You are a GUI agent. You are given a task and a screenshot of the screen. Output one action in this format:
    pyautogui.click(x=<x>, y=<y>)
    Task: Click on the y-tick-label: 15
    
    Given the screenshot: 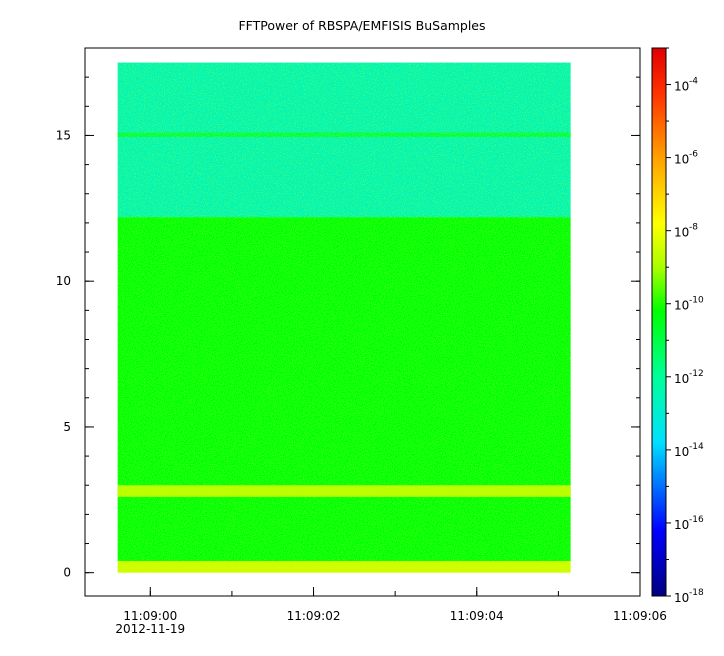 What is the action you would take?
    pyautogui.click(x=63, y=135)
    